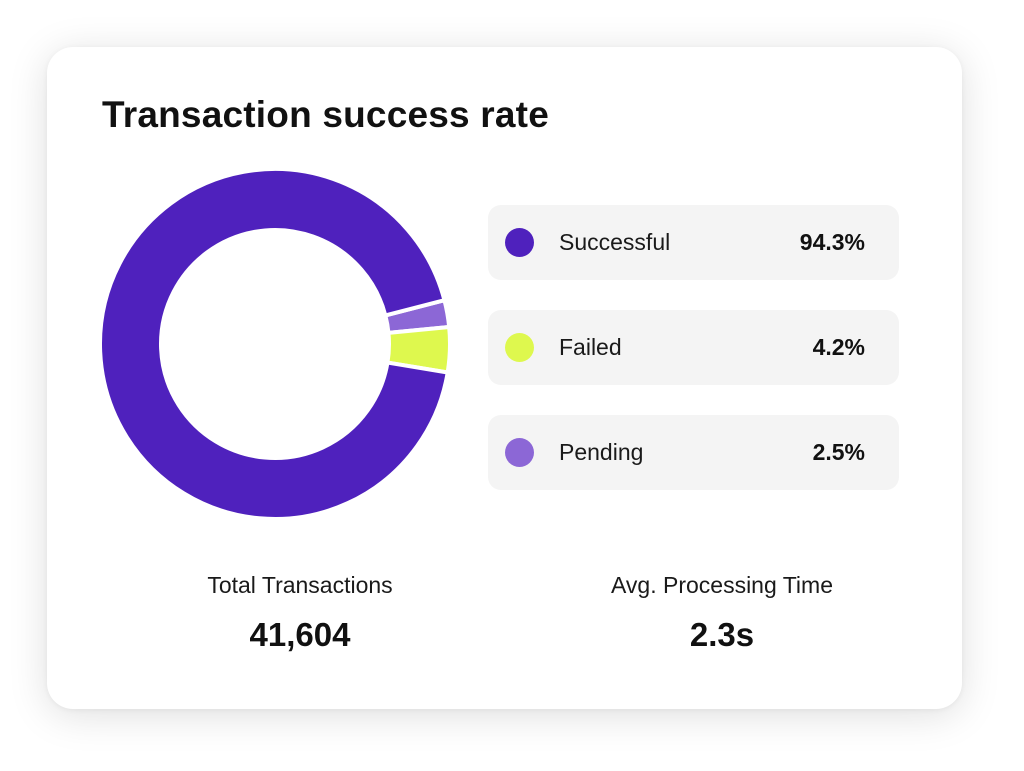  What do you see at coordinates (722, 634) in the screenshot?
I see `avg-processing-time-value: 2.3s` at bounding box center [722, 634].